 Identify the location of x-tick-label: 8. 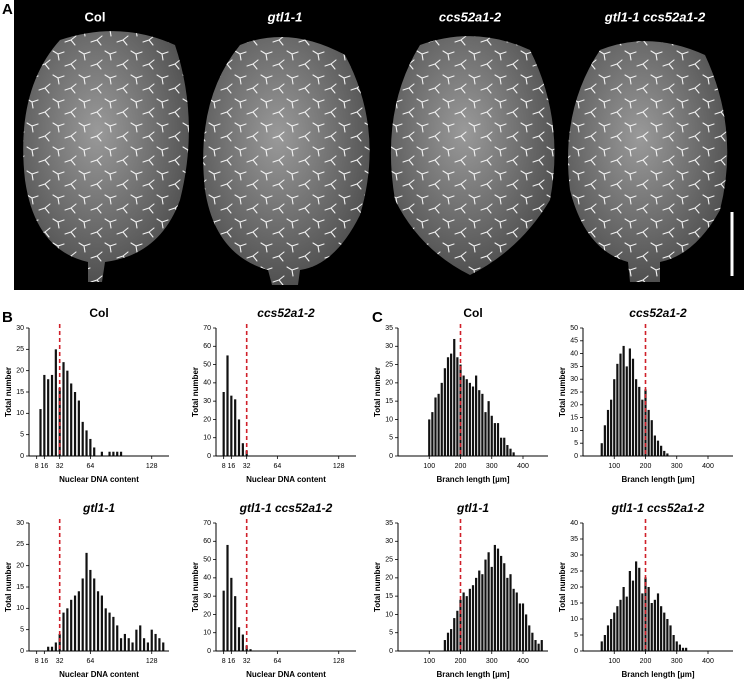
(37, 661).